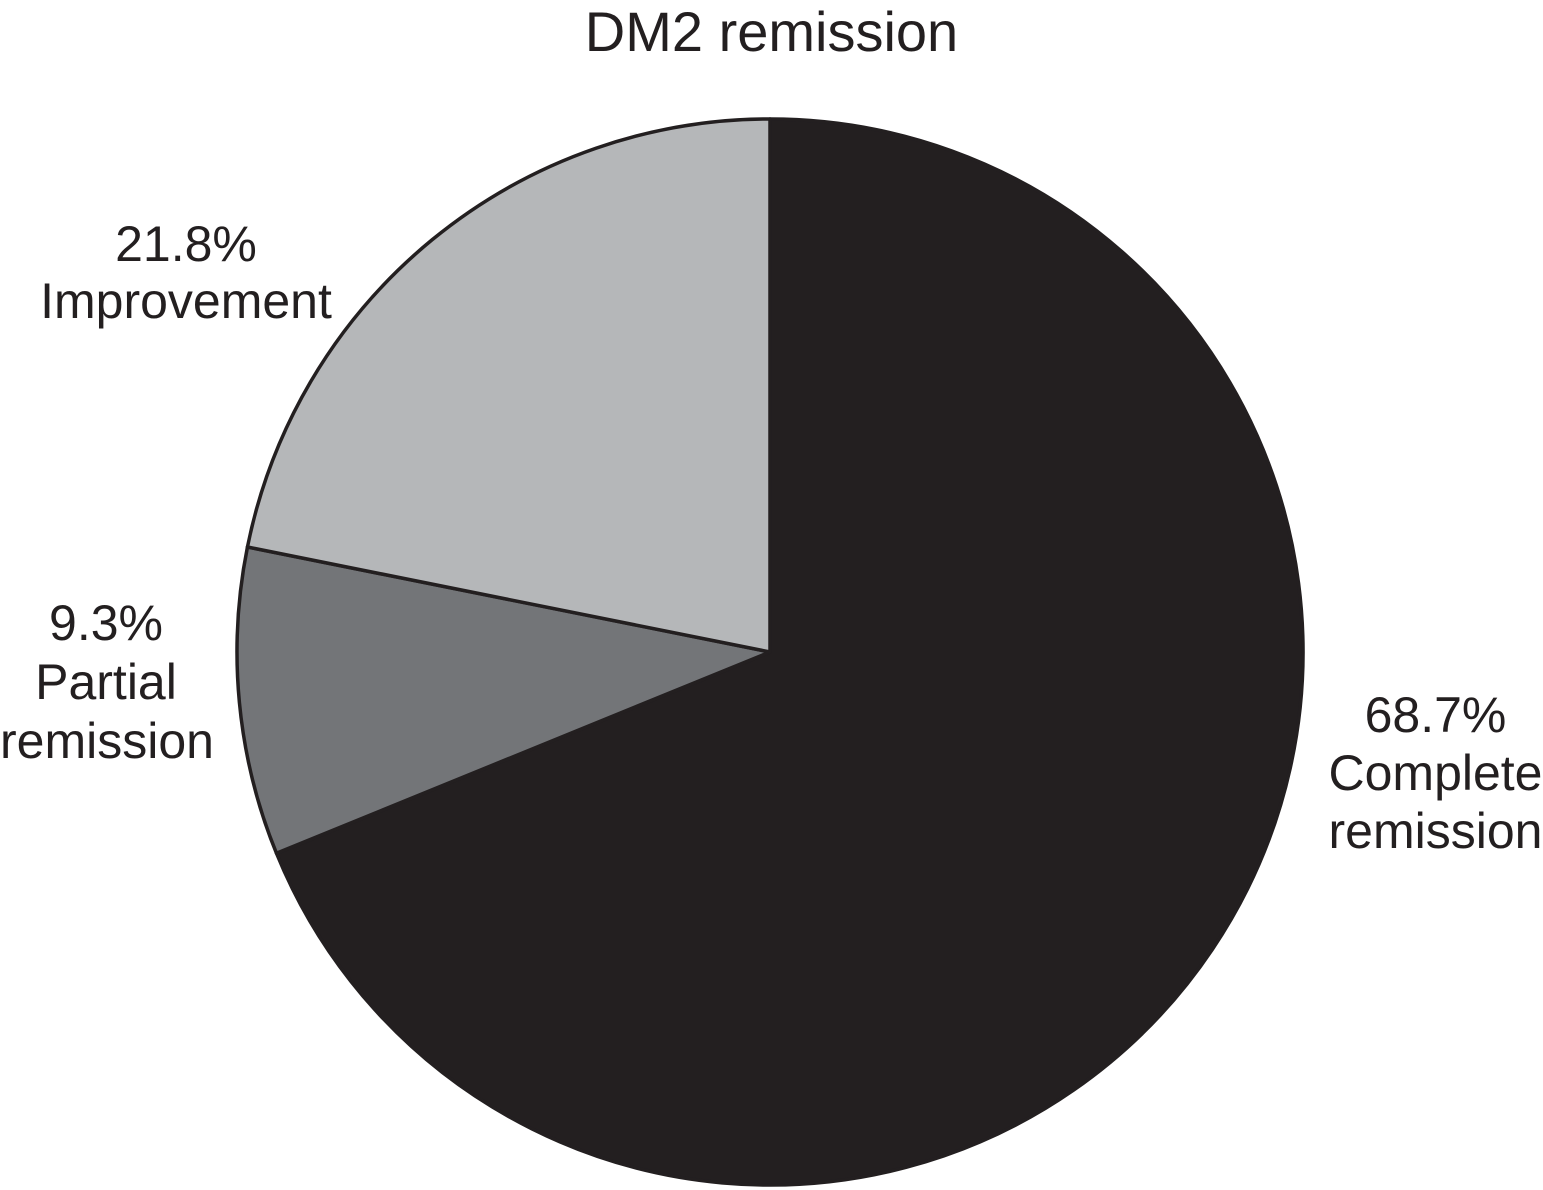 Image resolution: width=1543 pixels, height=1190 pixels. I want to click on pie-slice-partial-remission, so click(503, 700).